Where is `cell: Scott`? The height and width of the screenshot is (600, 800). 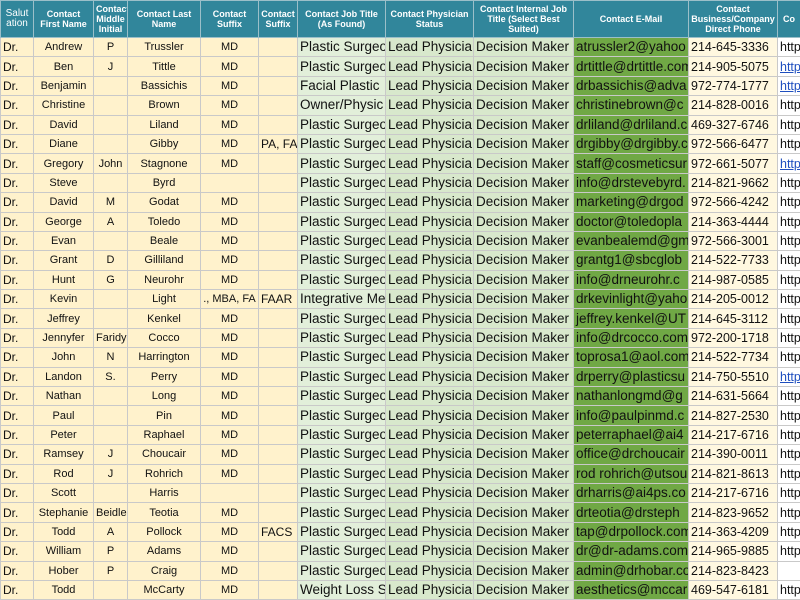 cell: Scott is located at coordinates (63, 493).